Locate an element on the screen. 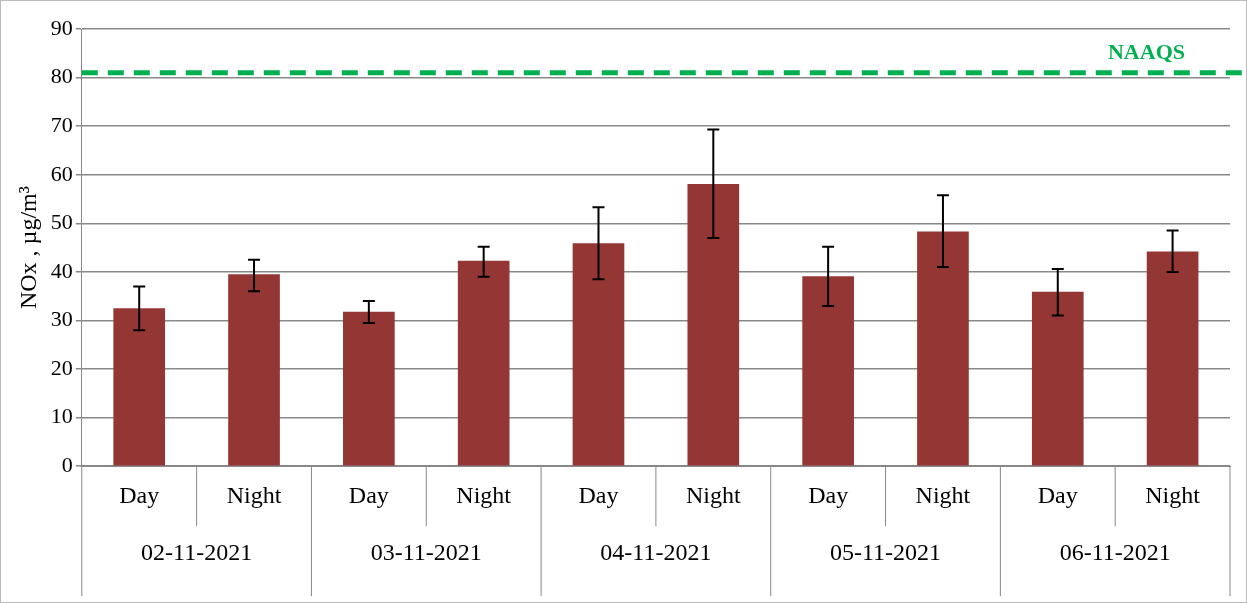 This screenshot has width=1247, height=603. y-tick-label: 50 is located at coordinates (61, 222).